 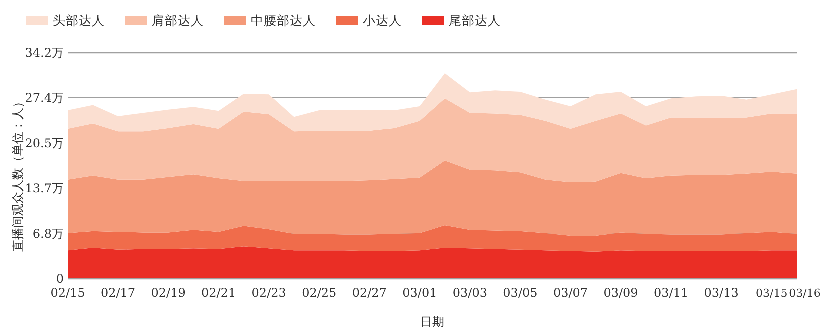 I want to click on x-tick-label: 03/16, so click(x=805, y=293).